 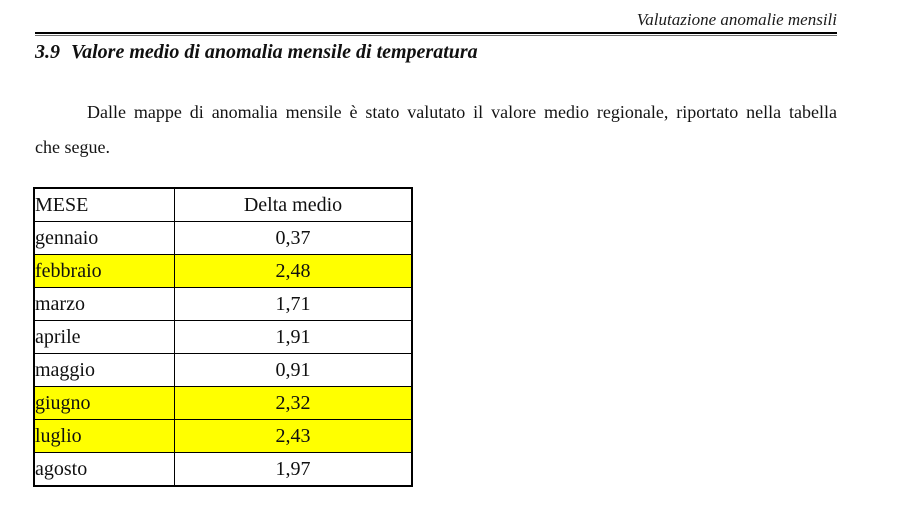 I want to click on cell-delta: 0,91, so click(x=293, y=370).